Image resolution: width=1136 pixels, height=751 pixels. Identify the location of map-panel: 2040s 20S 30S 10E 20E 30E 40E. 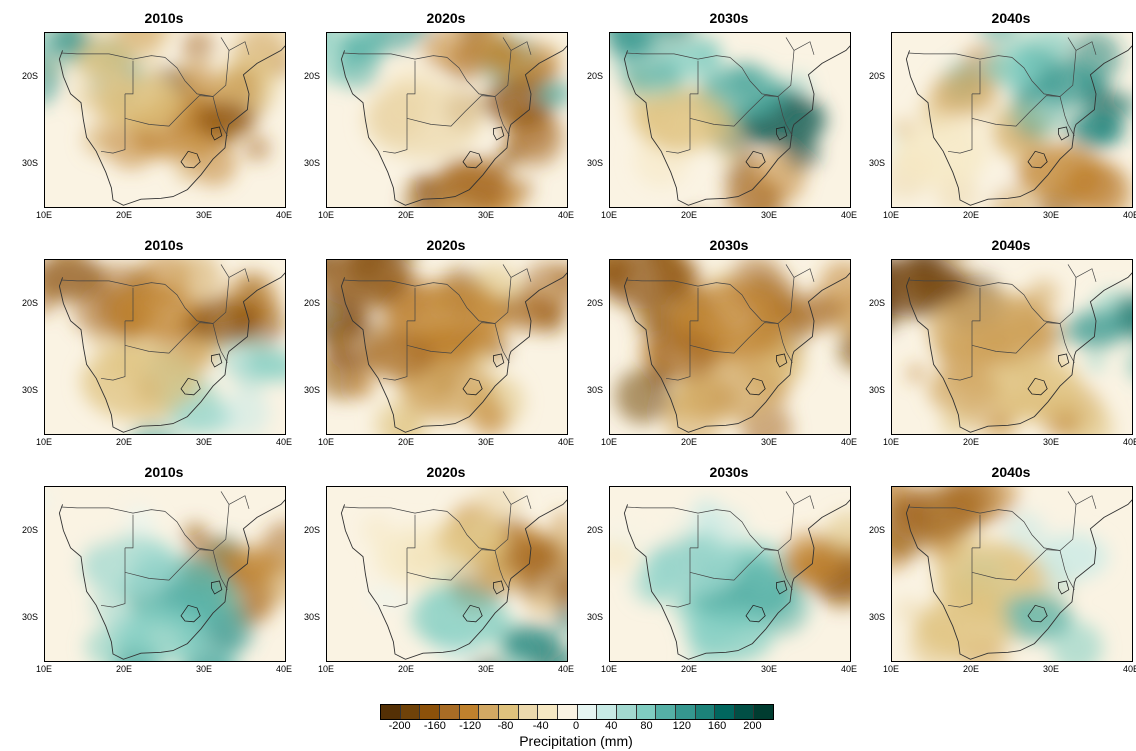
(993, 350).